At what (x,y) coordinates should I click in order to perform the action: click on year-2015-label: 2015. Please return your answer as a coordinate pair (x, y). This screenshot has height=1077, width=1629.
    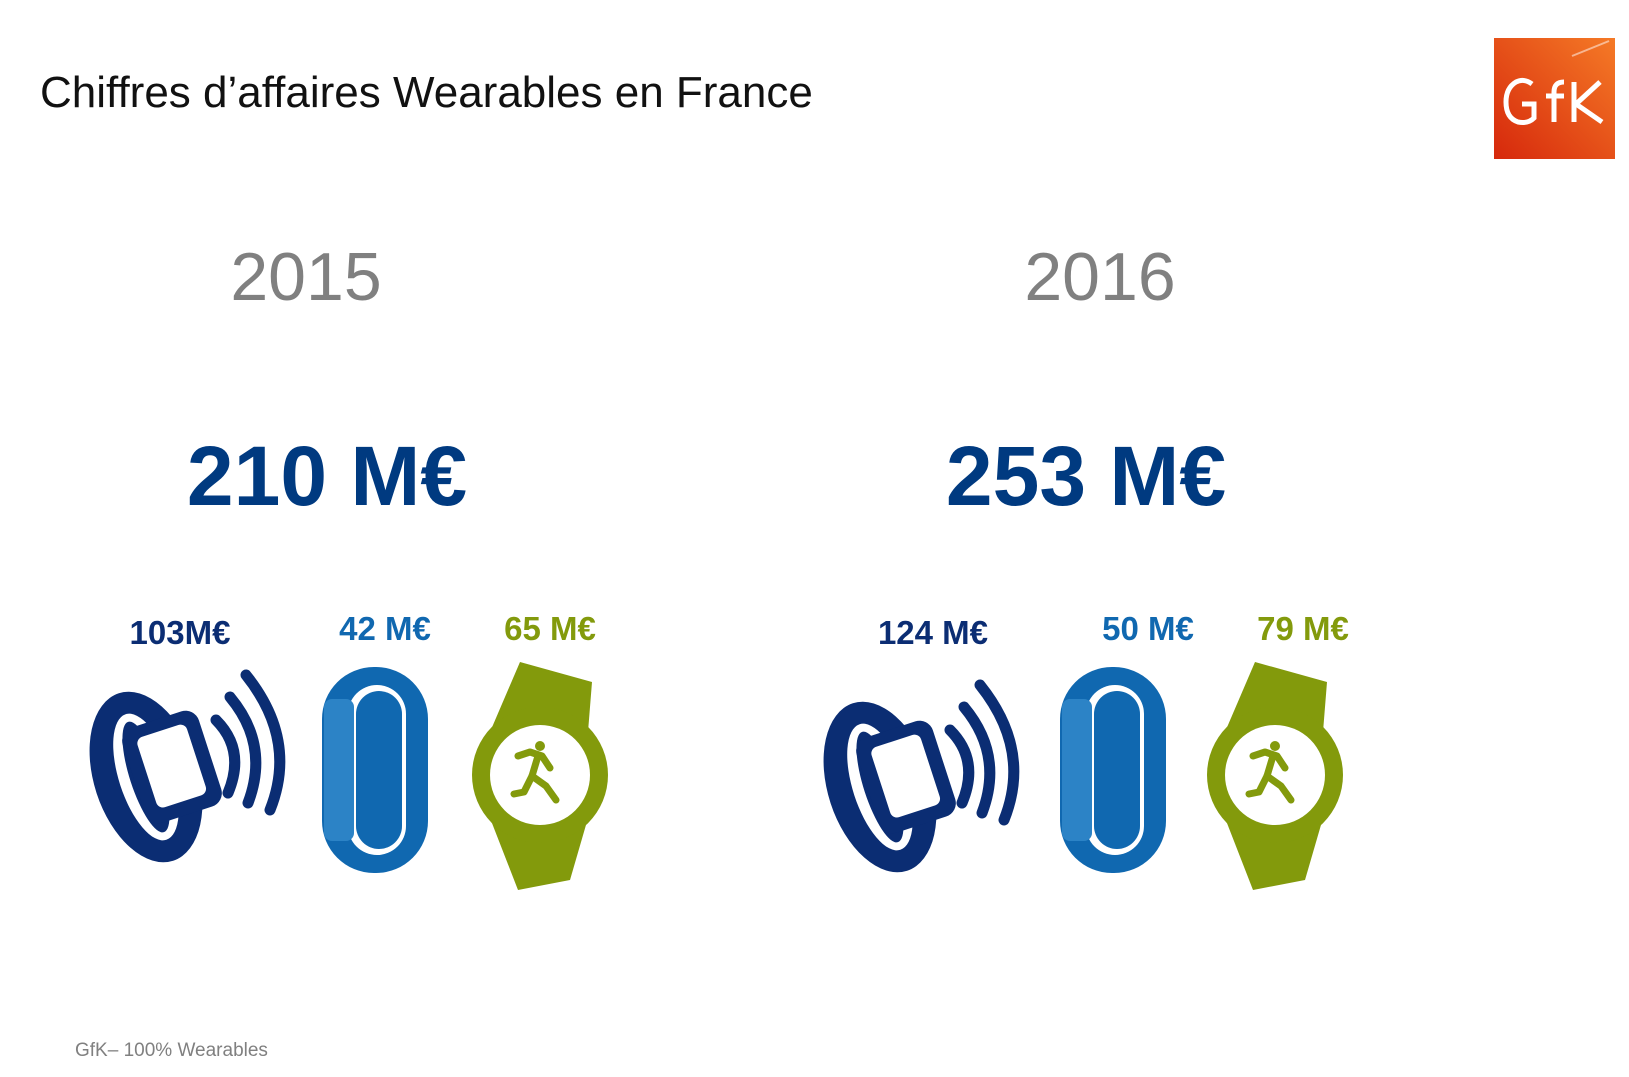
    Looking at the image, I should click on (306, 277).